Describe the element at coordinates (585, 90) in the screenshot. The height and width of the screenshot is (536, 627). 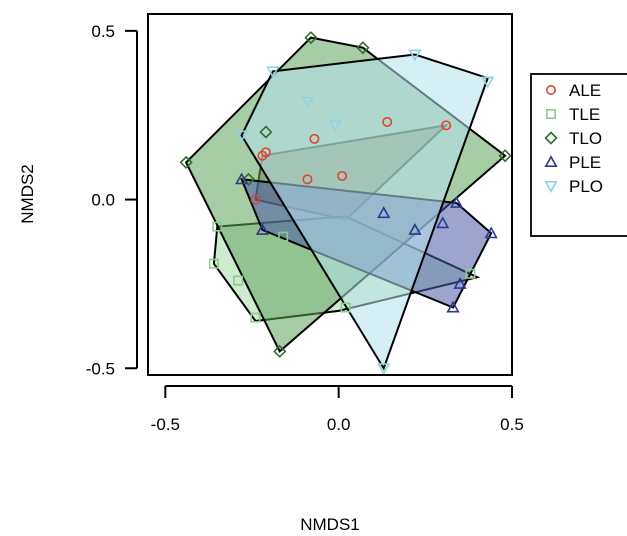
I see `legend-label-ale: ALE` at that location.